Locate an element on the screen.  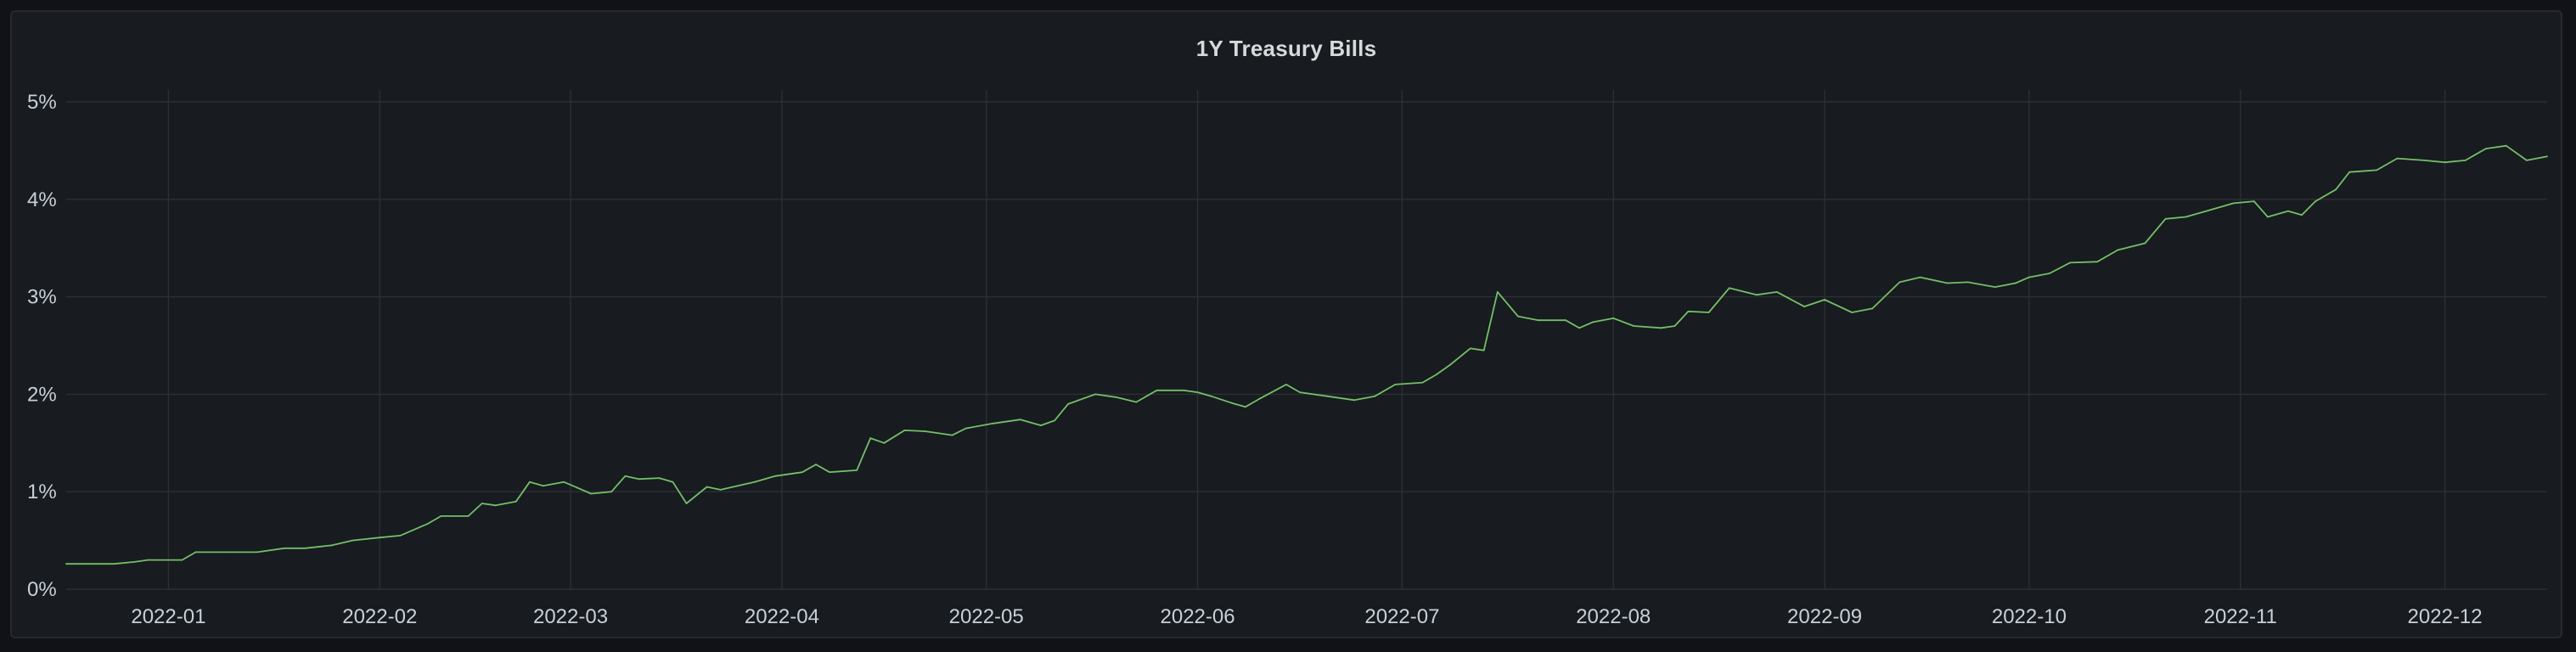
x-tick-label: 2022-09 is located at coordinates (1824, 617).